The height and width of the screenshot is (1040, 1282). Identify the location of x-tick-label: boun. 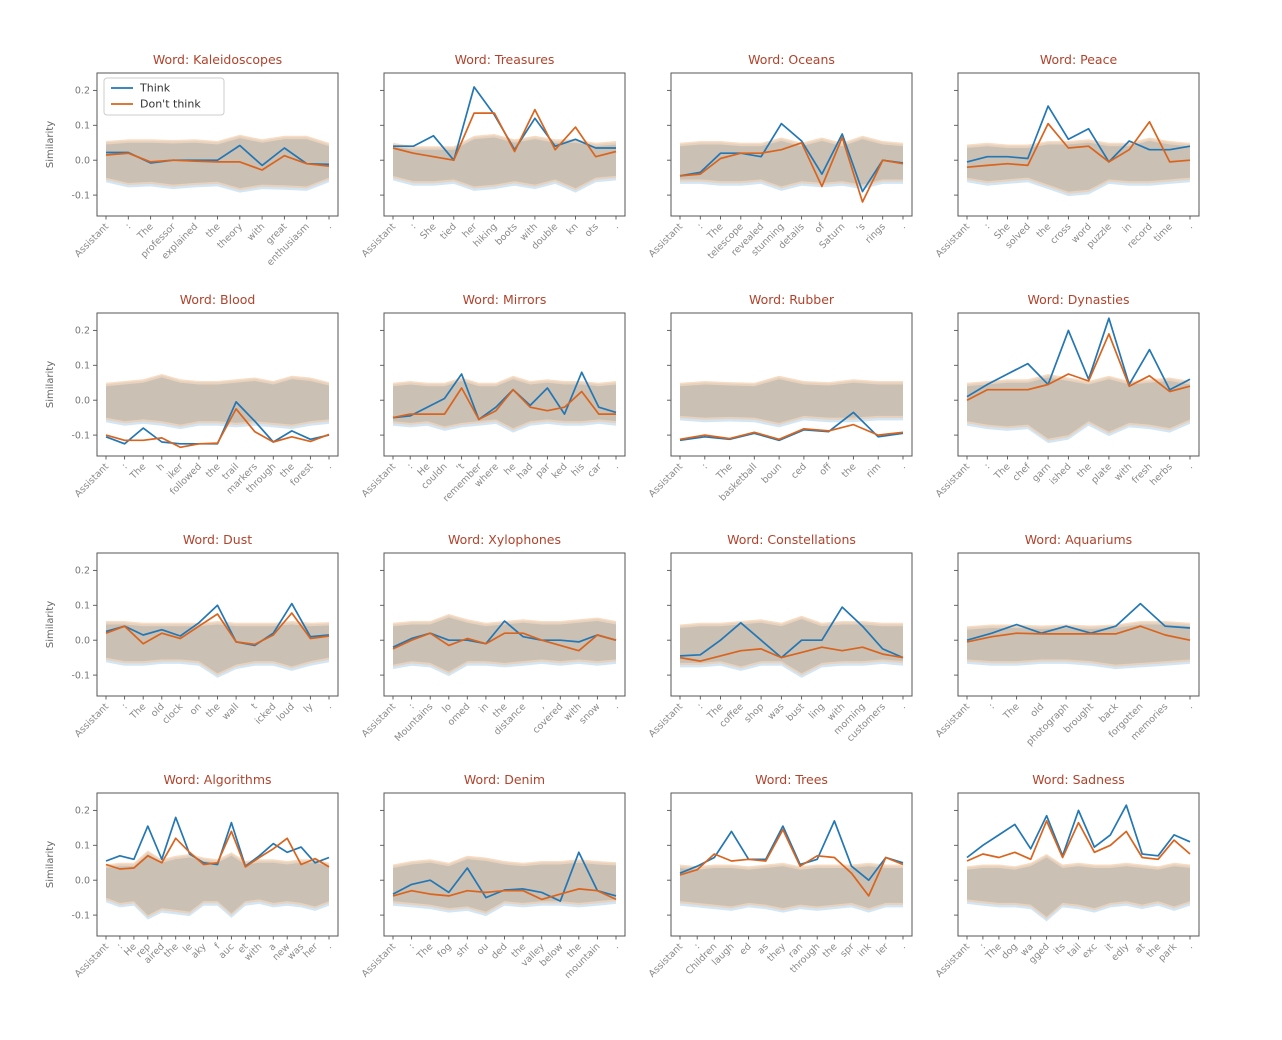
(772, 473).